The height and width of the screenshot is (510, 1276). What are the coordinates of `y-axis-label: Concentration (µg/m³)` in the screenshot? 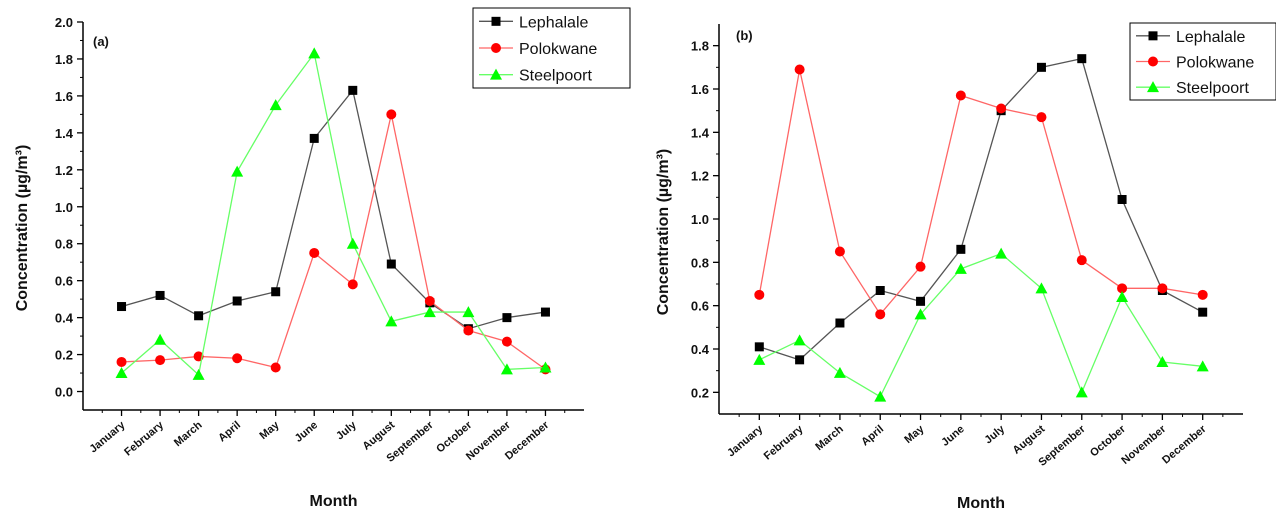 It's located at (663, 232).